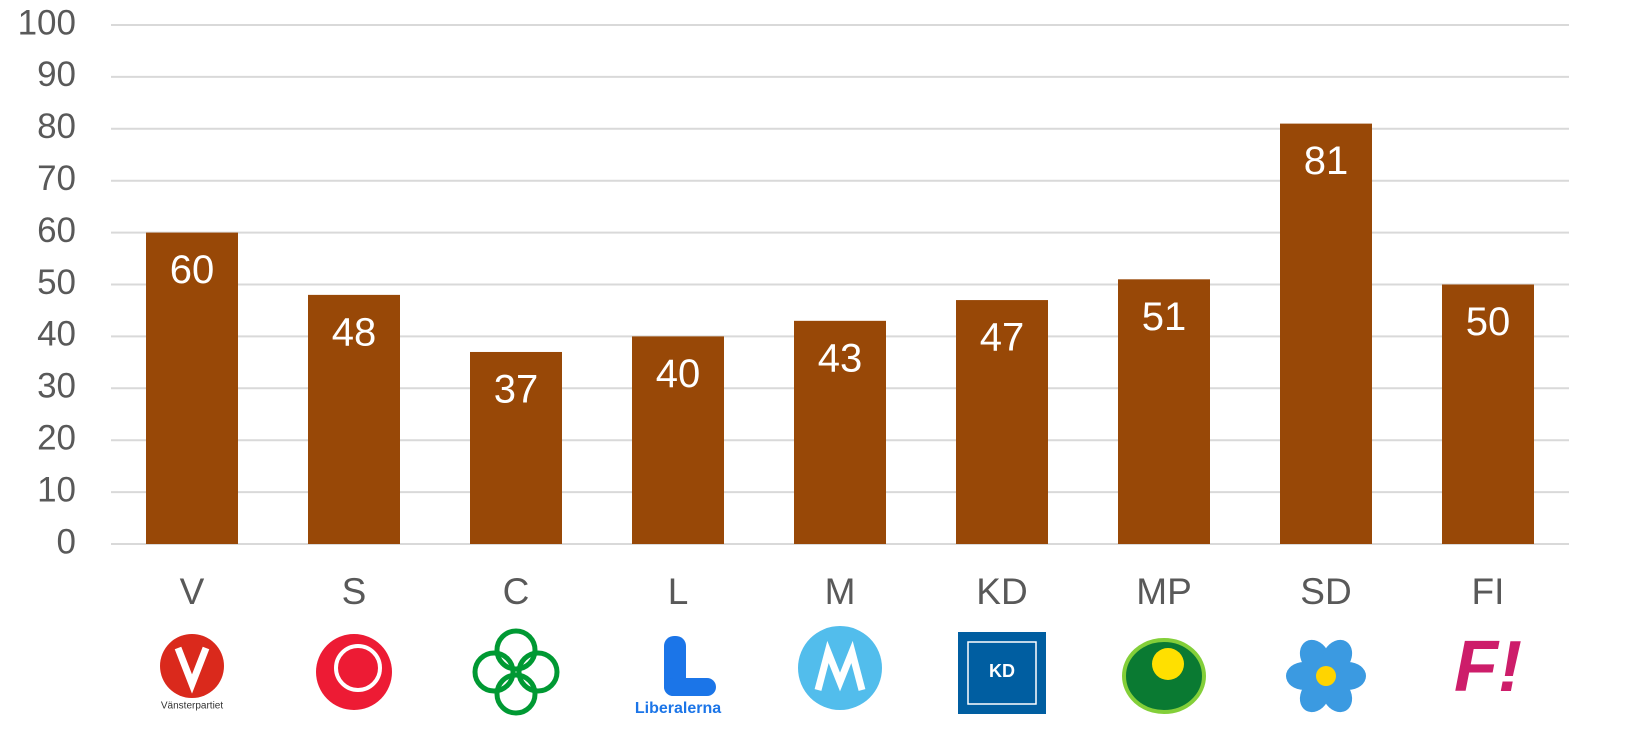 This screenshot has width=1628, height=743. I want to click on y-tick-label: 50, so click(56, 282).